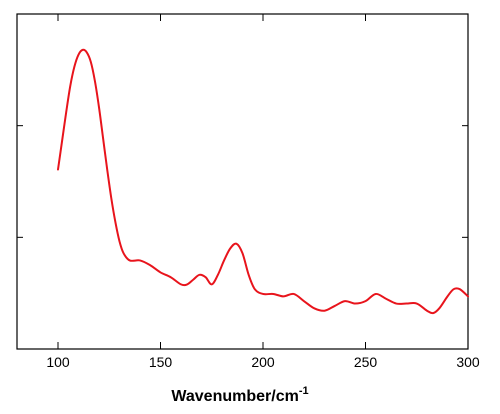 The image size is (500, 414). I want to click on x-axis-title-text: Wavenumber/cm, so click(234, 396).